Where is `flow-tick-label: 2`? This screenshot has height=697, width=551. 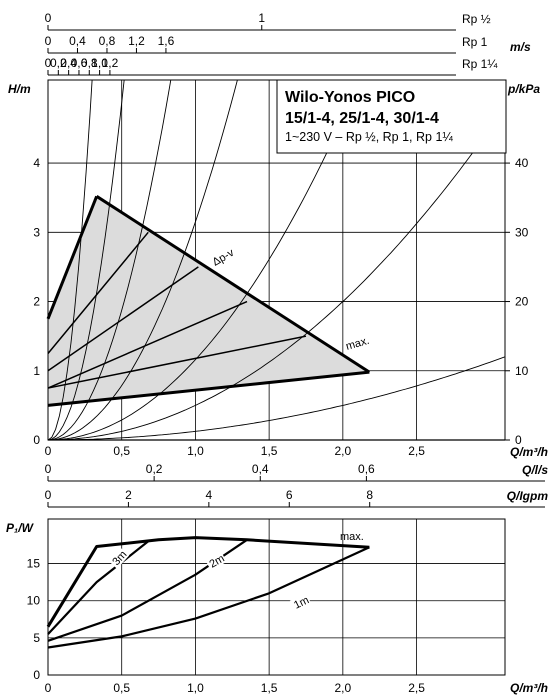 flow-tick-label: 2 is located at coordinates (128, 495).